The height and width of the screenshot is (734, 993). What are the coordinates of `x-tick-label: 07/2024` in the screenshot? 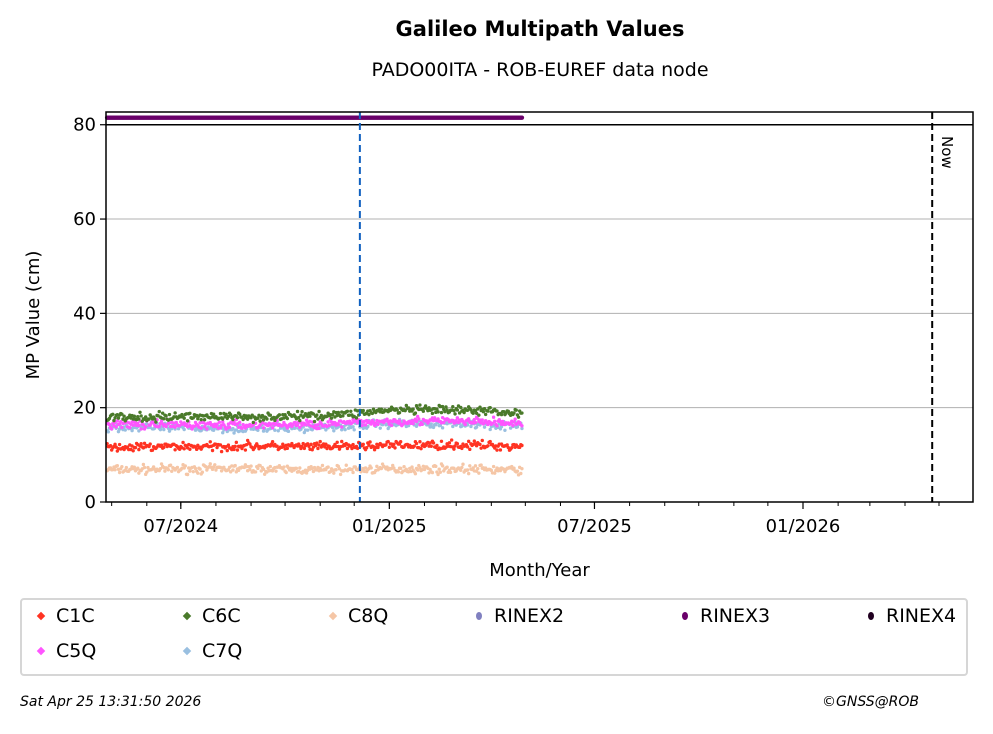 It's located at (180, 526).